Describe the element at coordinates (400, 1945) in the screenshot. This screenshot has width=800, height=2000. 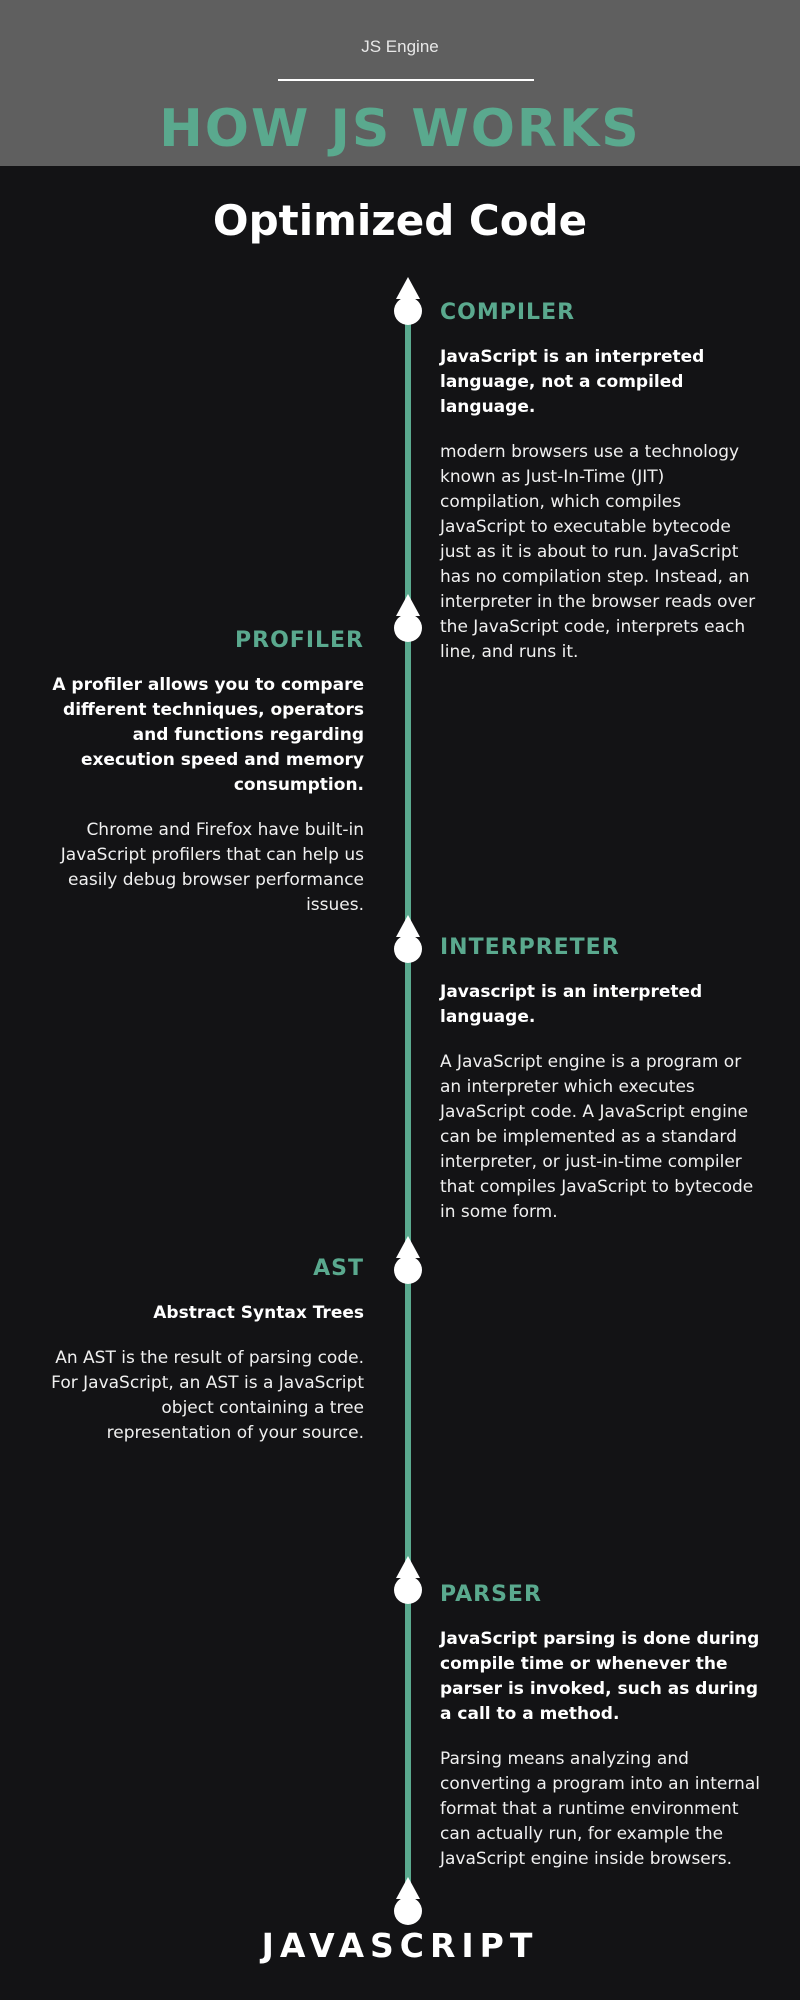
I see `footer-title: JAVASCRIPT` at that location.